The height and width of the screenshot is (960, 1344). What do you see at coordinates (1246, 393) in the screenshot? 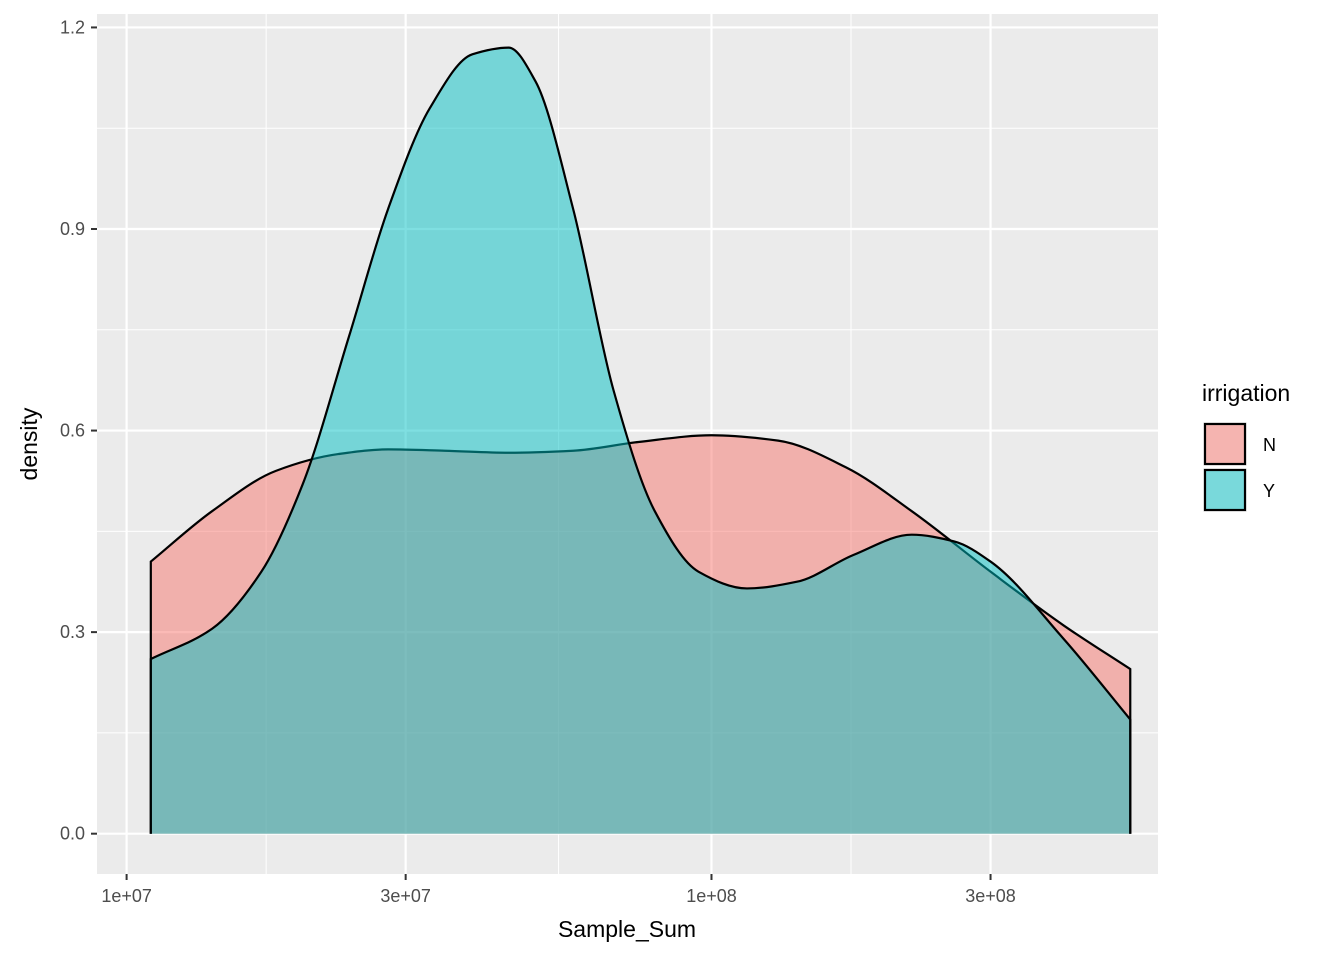
I see `legend-title: irrigation` at bounding box center [1246, 393].